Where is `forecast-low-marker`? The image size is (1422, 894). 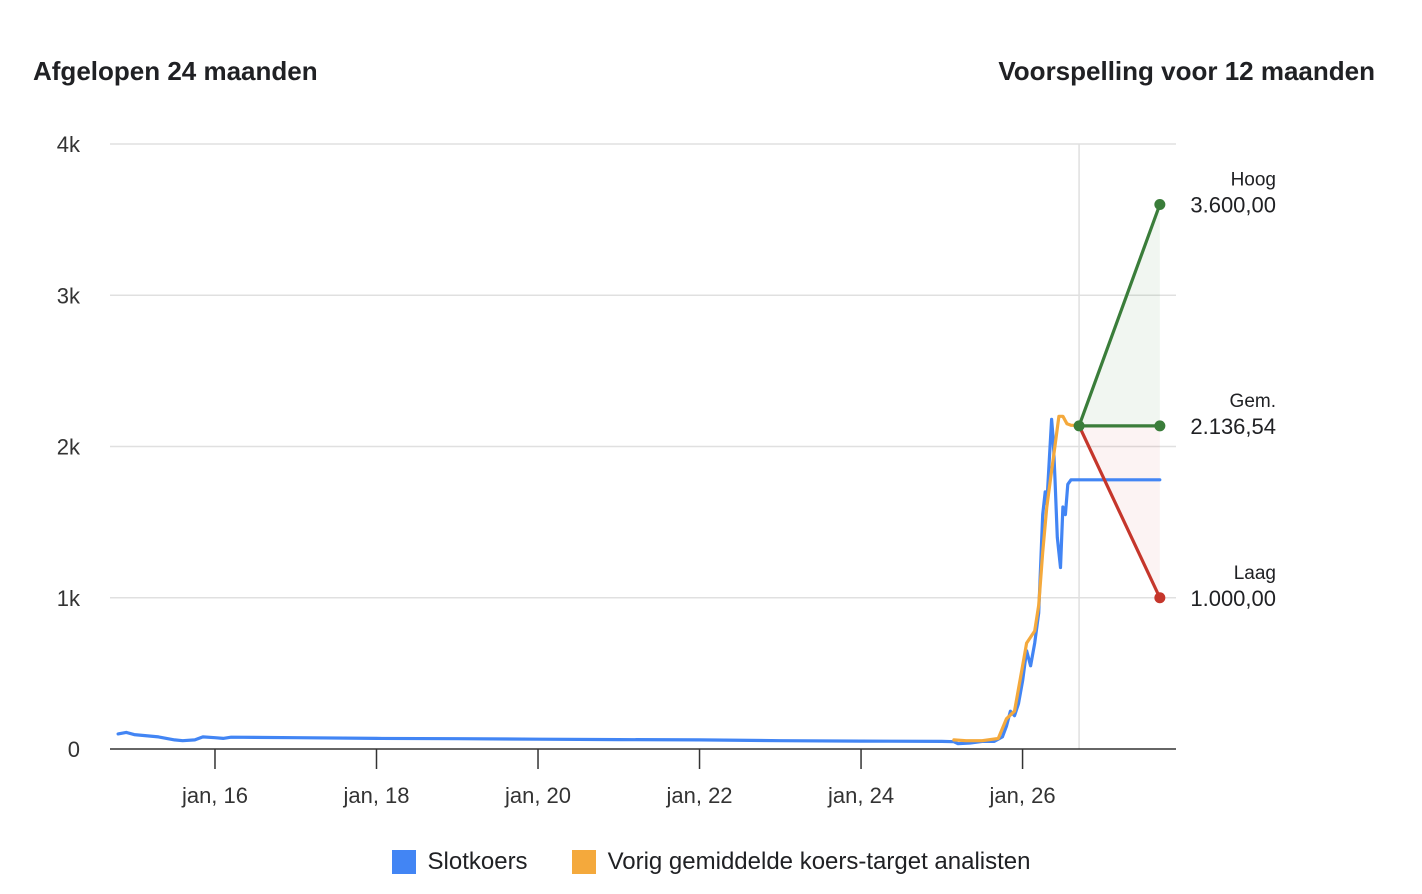 forecast-low-marker is located at coordinates (1160, 598).